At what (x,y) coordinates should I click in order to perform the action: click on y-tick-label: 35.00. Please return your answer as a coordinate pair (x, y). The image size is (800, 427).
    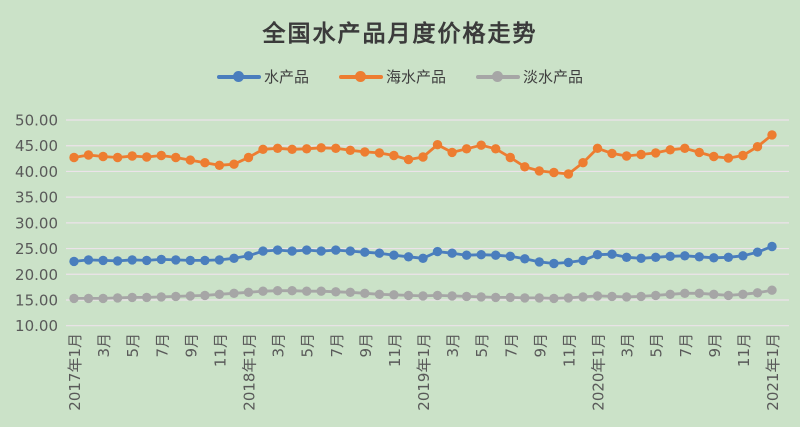
    Looking at the image, I should click on (36, 198).